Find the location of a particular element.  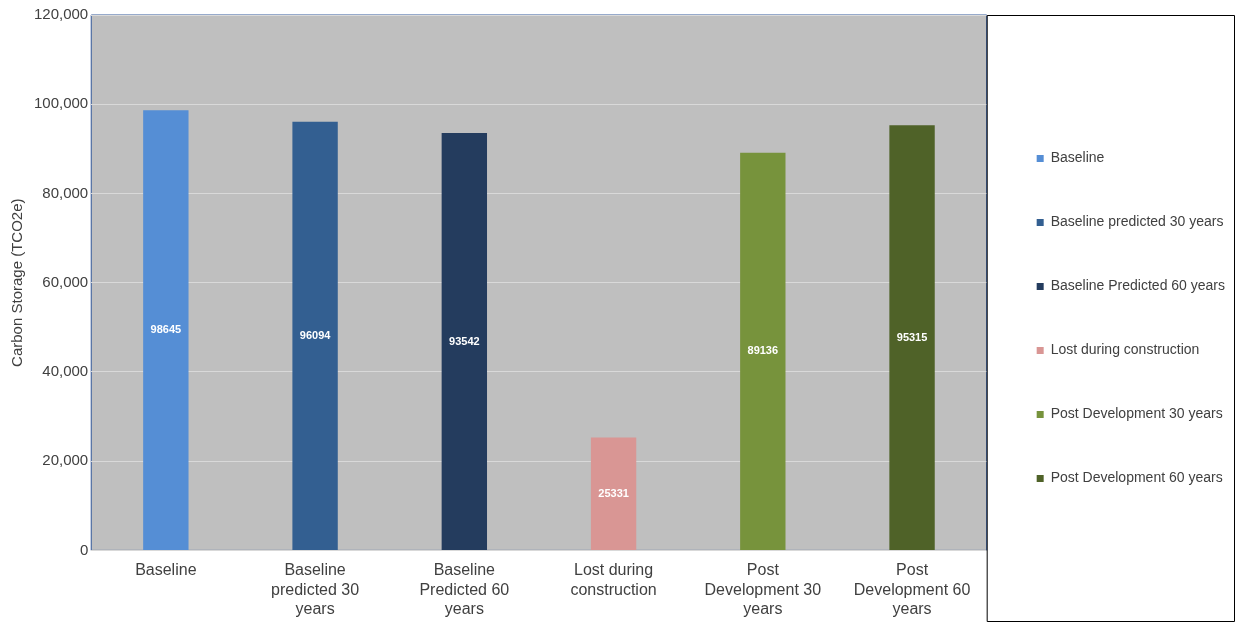

y-tick-label: 20,000 is located at coordinates (65, 460).